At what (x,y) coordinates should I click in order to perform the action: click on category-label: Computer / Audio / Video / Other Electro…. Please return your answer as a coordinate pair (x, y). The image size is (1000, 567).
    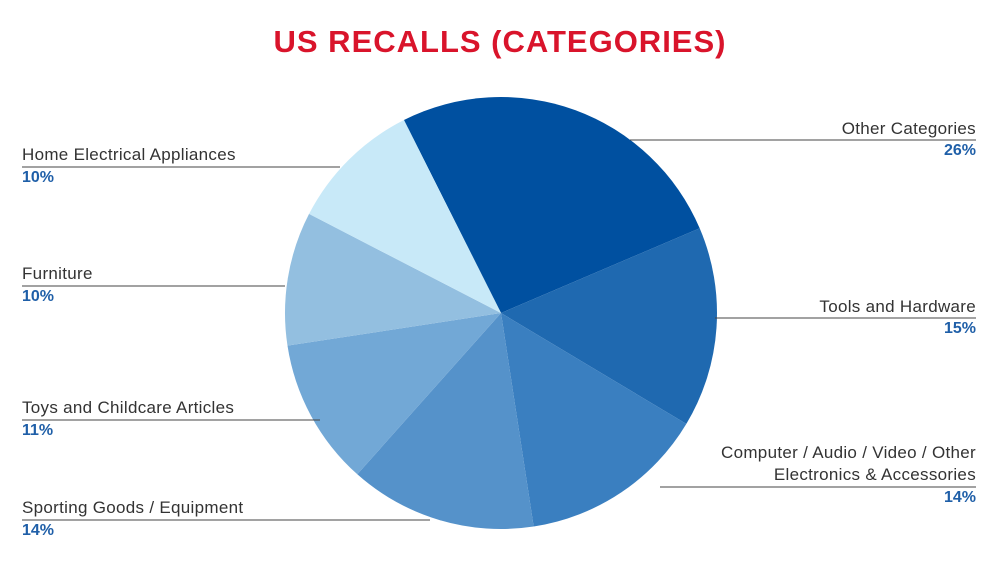
    Looking at the image, I should click on (848, 463).